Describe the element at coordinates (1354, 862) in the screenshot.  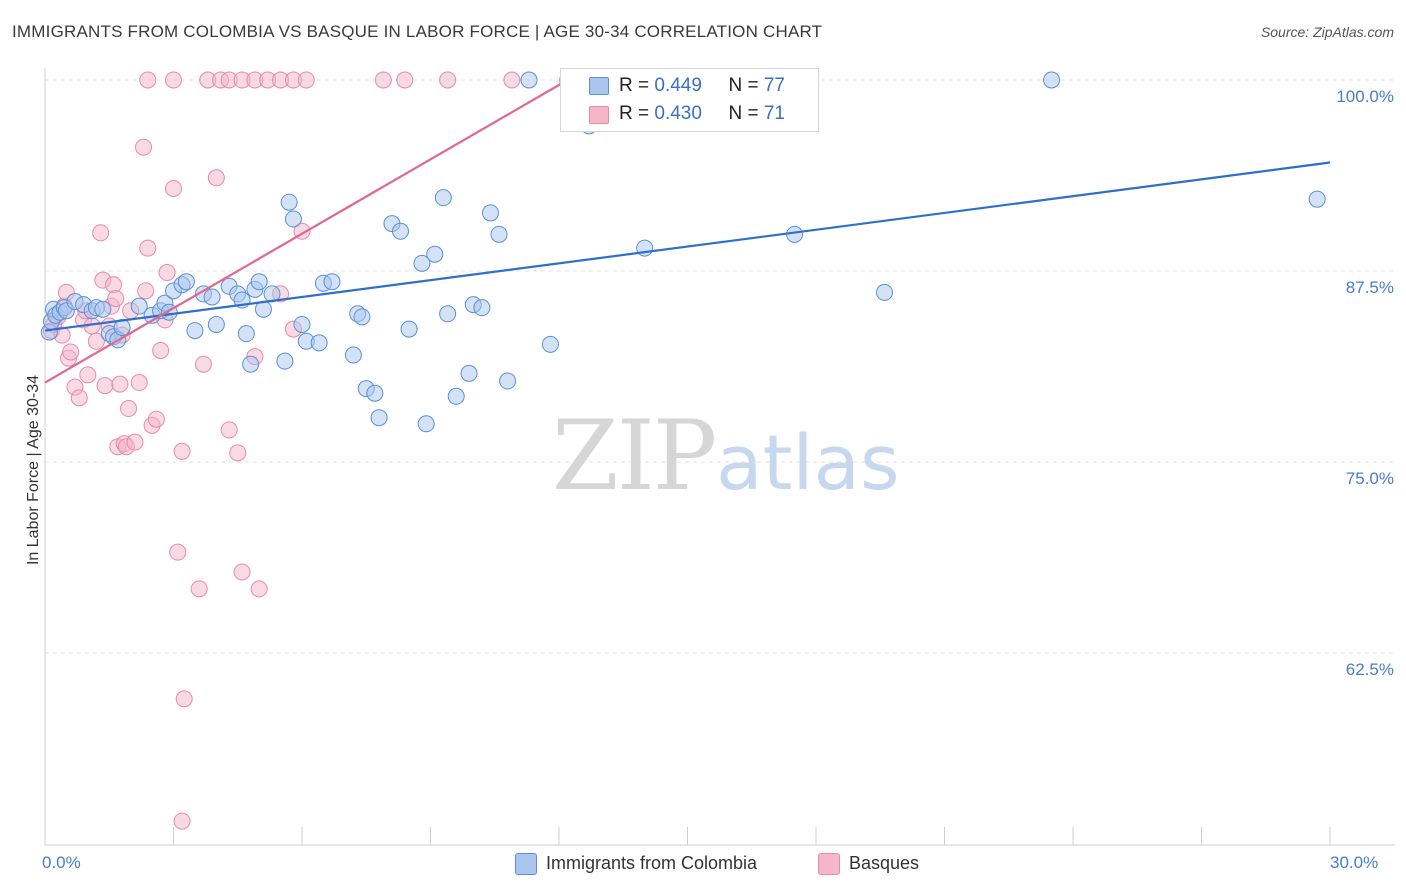
I see `x-tick-label-max: 30.0%` at that location.